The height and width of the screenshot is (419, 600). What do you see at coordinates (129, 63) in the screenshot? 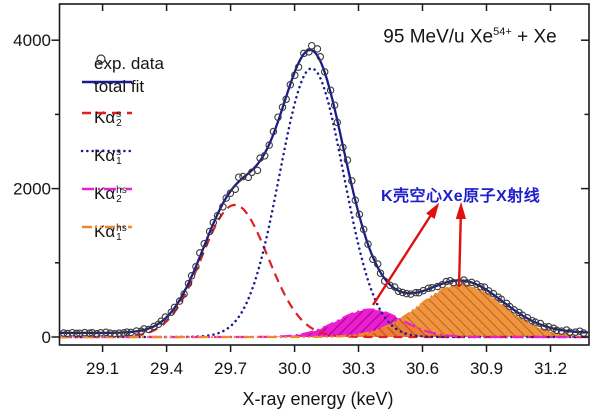
I see `legend-label-exp-data: exp. data` at bounding box center [129, 63].